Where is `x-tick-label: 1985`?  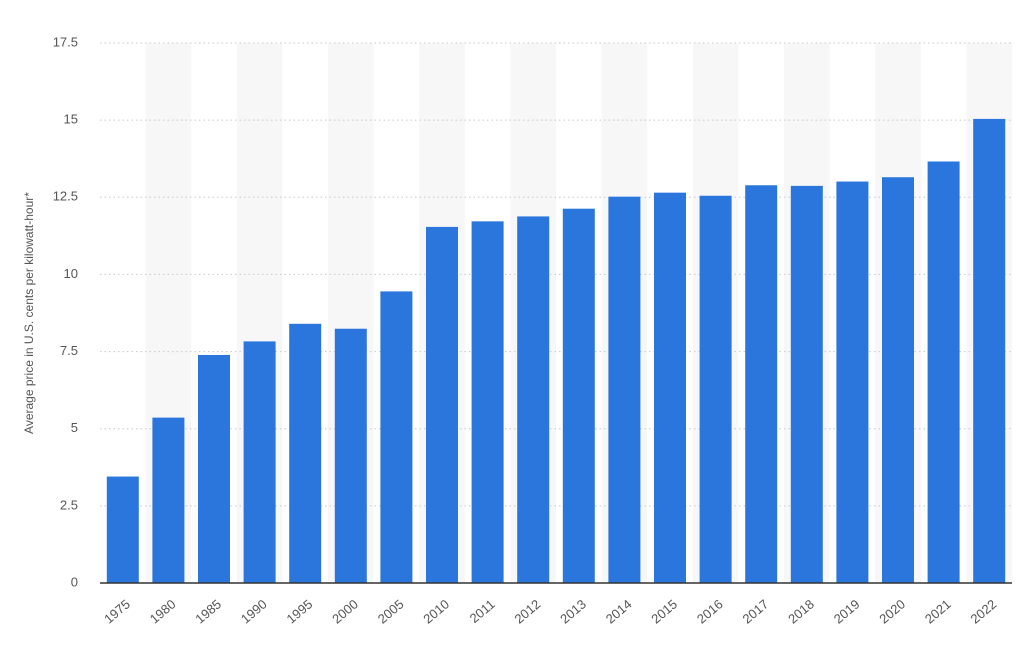
x-tick-label: 1985 is located at coordinates (208, 611).